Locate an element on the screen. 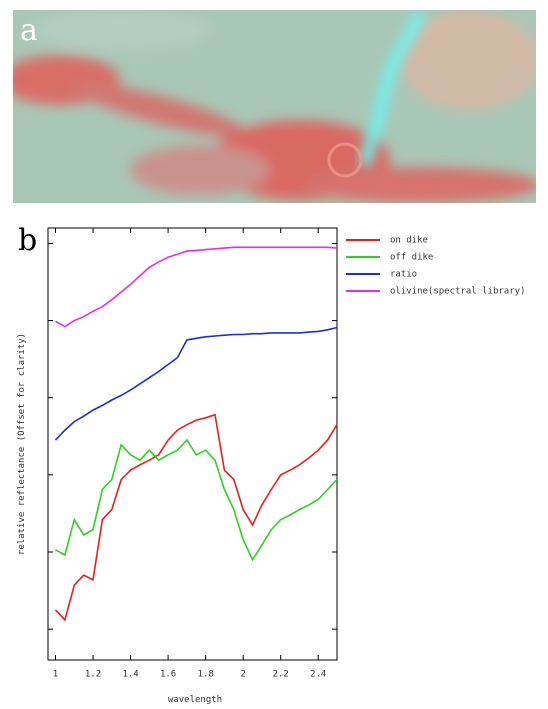 The height and width of the screenshot is (709, 548). legend-label: on dike is located at coordinates (409, 241).